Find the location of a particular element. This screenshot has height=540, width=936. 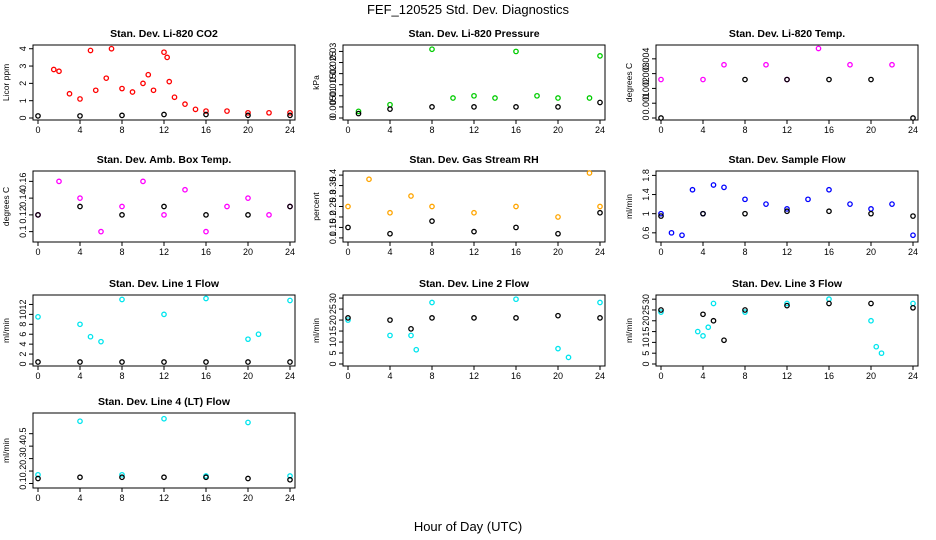

y-tick-label: 0.004 is located at coordinates (646, 59).